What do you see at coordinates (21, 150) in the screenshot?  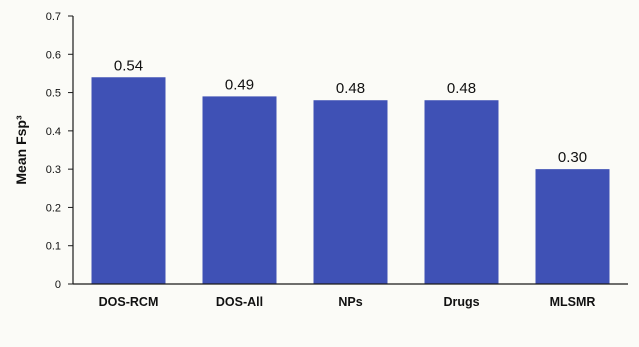 I see `y-axis-title: Mean Fsp³` at bounding box center [21, 150].